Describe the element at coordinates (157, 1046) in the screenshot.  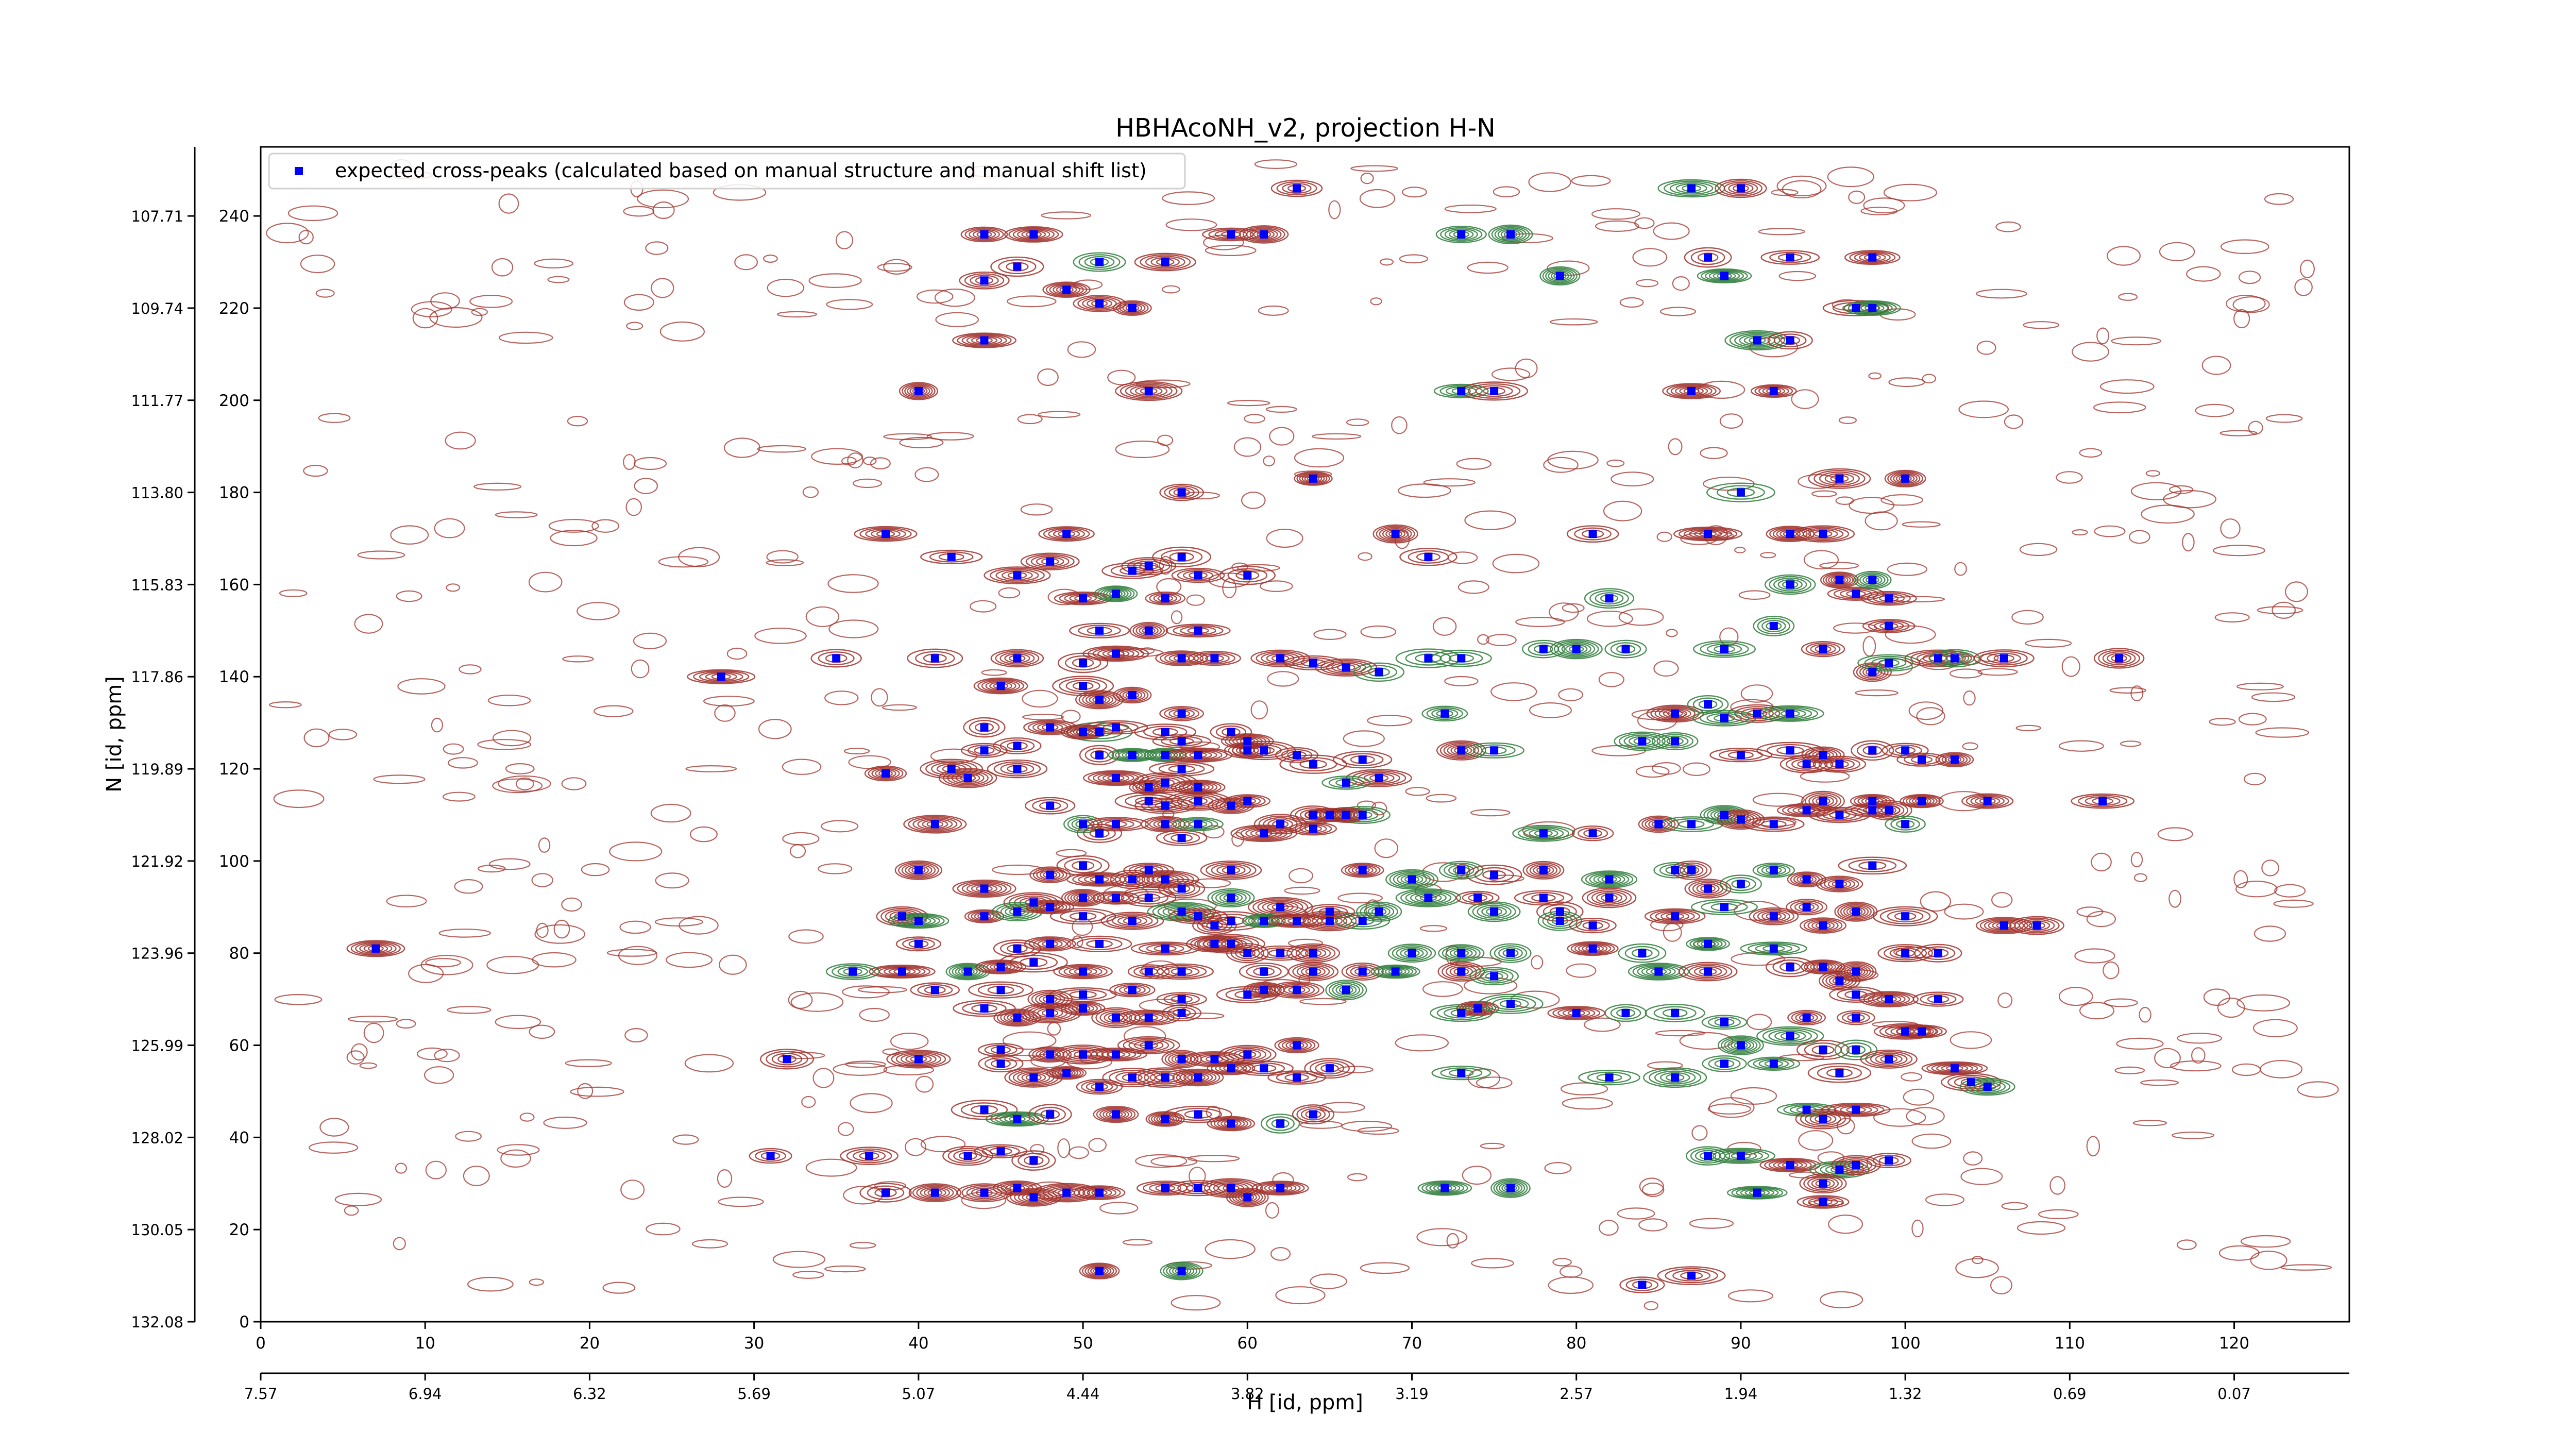
I see `ppm-y-tick-label: 125.99` at that location.